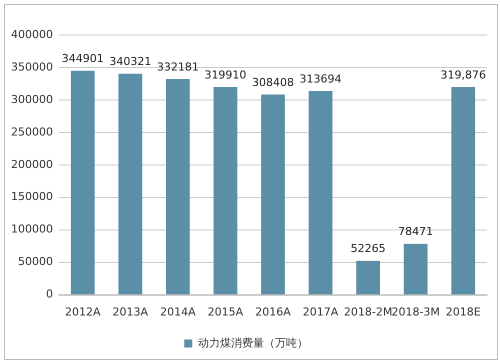 The width and height of the screenshot is (500, 362). What do you see at coordinates (31, 229) in the screenshot?
I see `y-tick-label: 100000` at bounding box center [31, 229].